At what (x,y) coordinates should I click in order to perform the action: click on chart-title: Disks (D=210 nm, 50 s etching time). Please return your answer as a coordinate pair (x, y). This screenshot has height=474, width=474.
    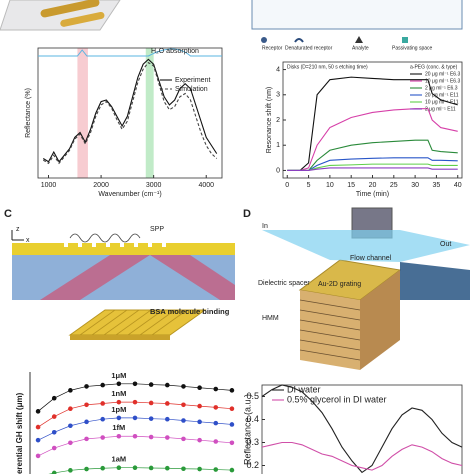
    Looking at the image, I should click on (327, 67).